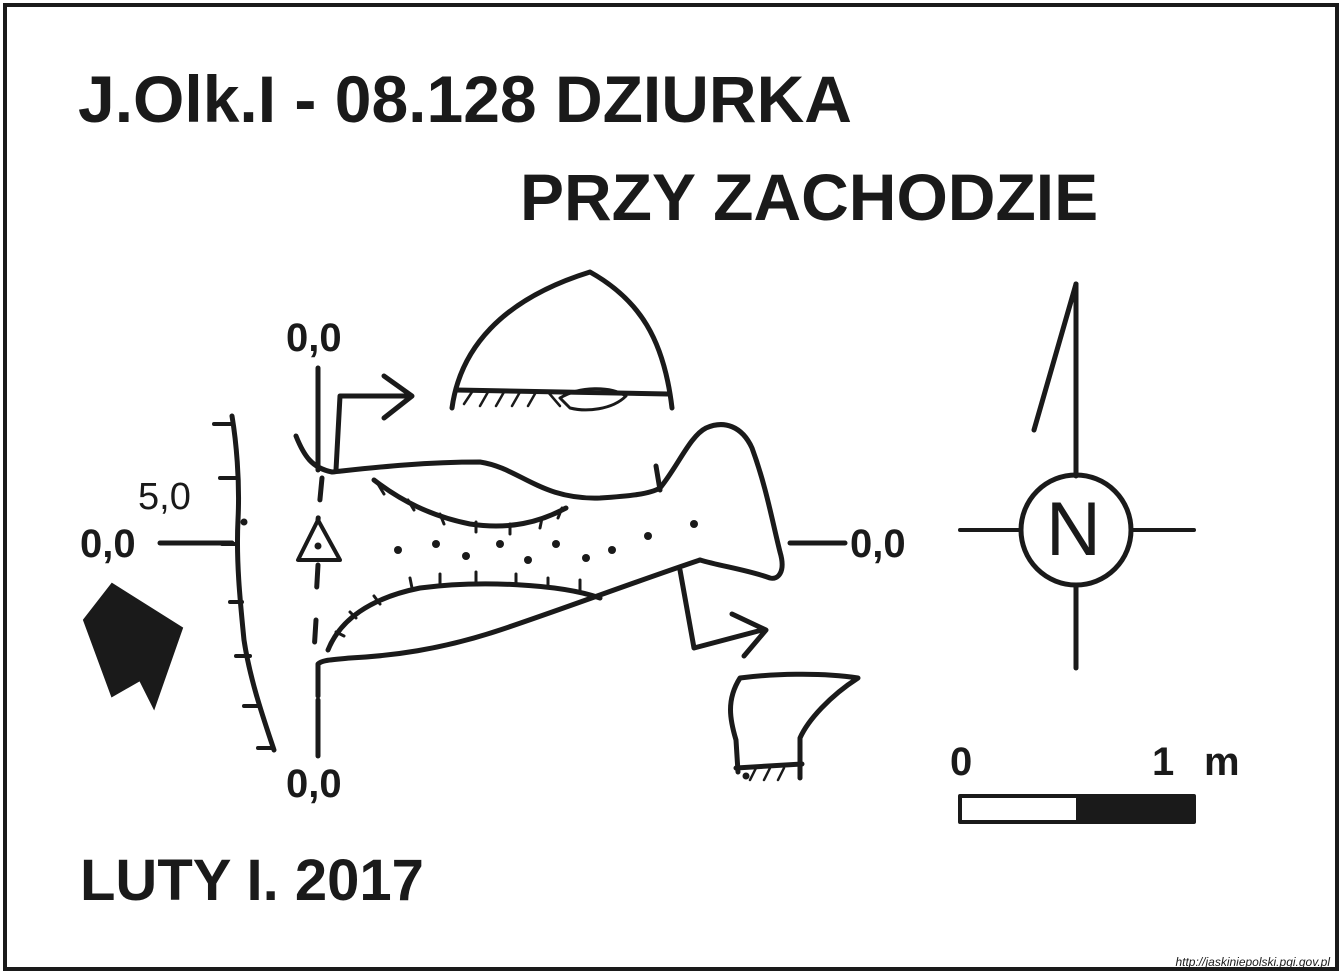  Describe the element at coordinates (721, 501) in the screenshot. I see `cave-wall-end` at that location.